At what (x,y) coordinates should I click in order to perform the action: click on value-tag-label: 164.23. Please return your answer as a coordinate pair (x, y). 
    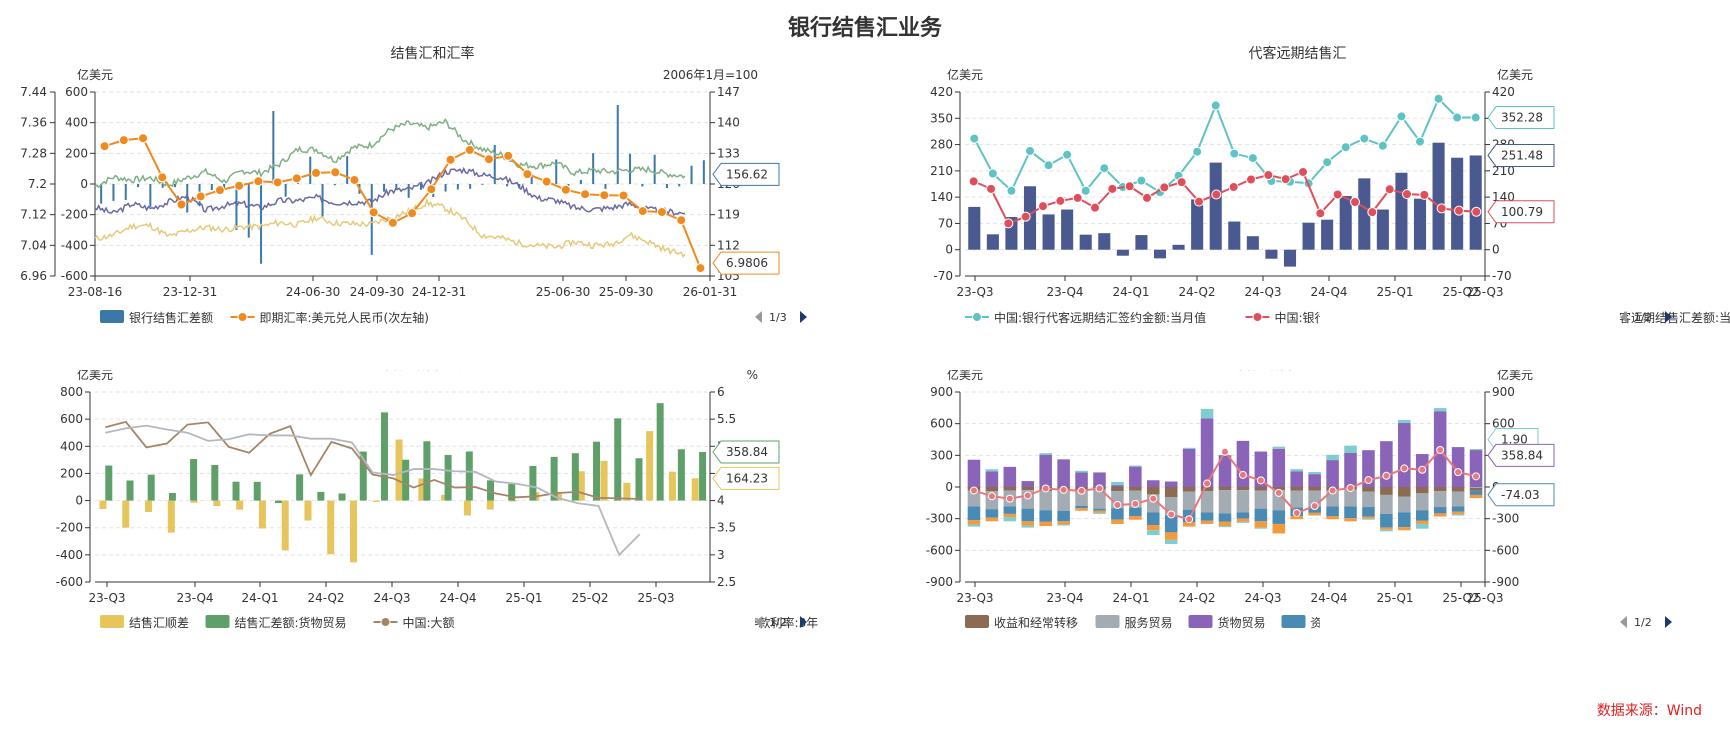
    Looking at the image, I should click on (747, 478).